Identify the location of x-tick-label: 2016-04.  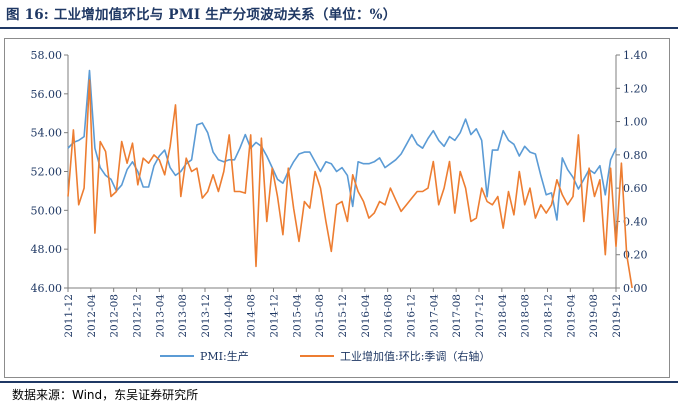
(366, 316).